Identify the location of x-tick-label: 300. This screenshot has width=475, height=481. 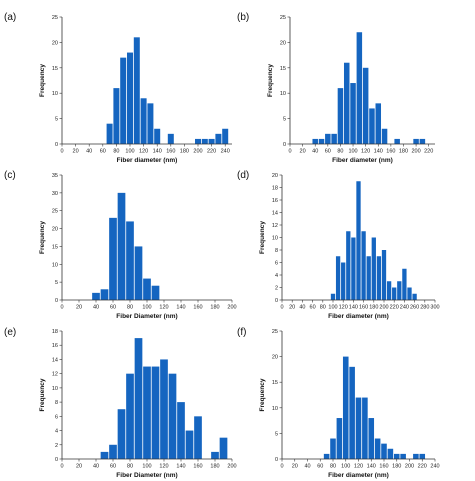
(434, 308).